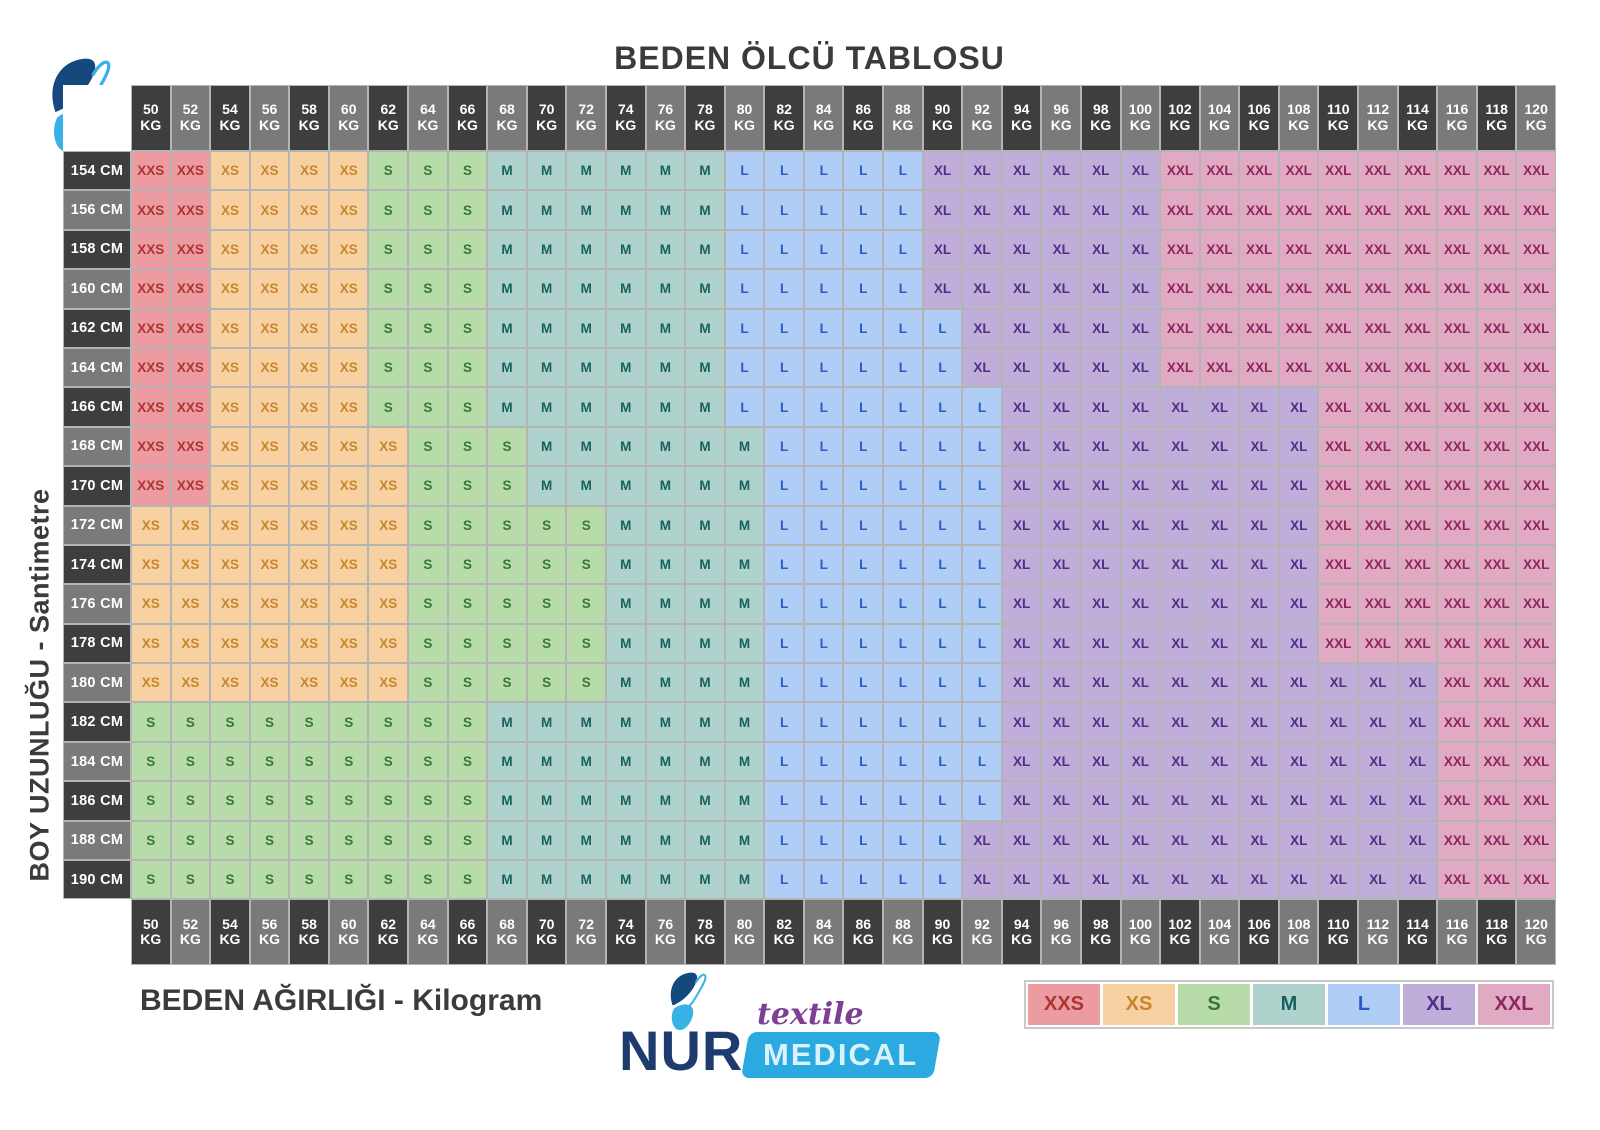 The image size is (1600, 1130). Describe the element at coordinates (230, 109) in the screenshot. I see `weight-value: 54` at that location.